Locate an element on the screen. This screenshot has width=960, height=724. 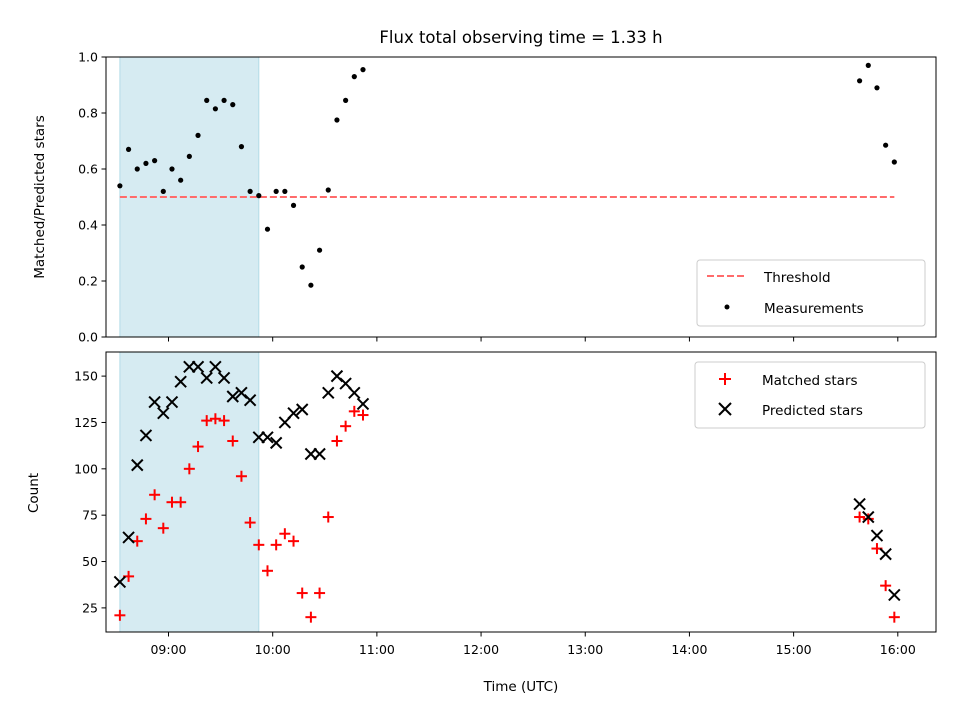
top-x-ticks is located at coordinates (533, 339).